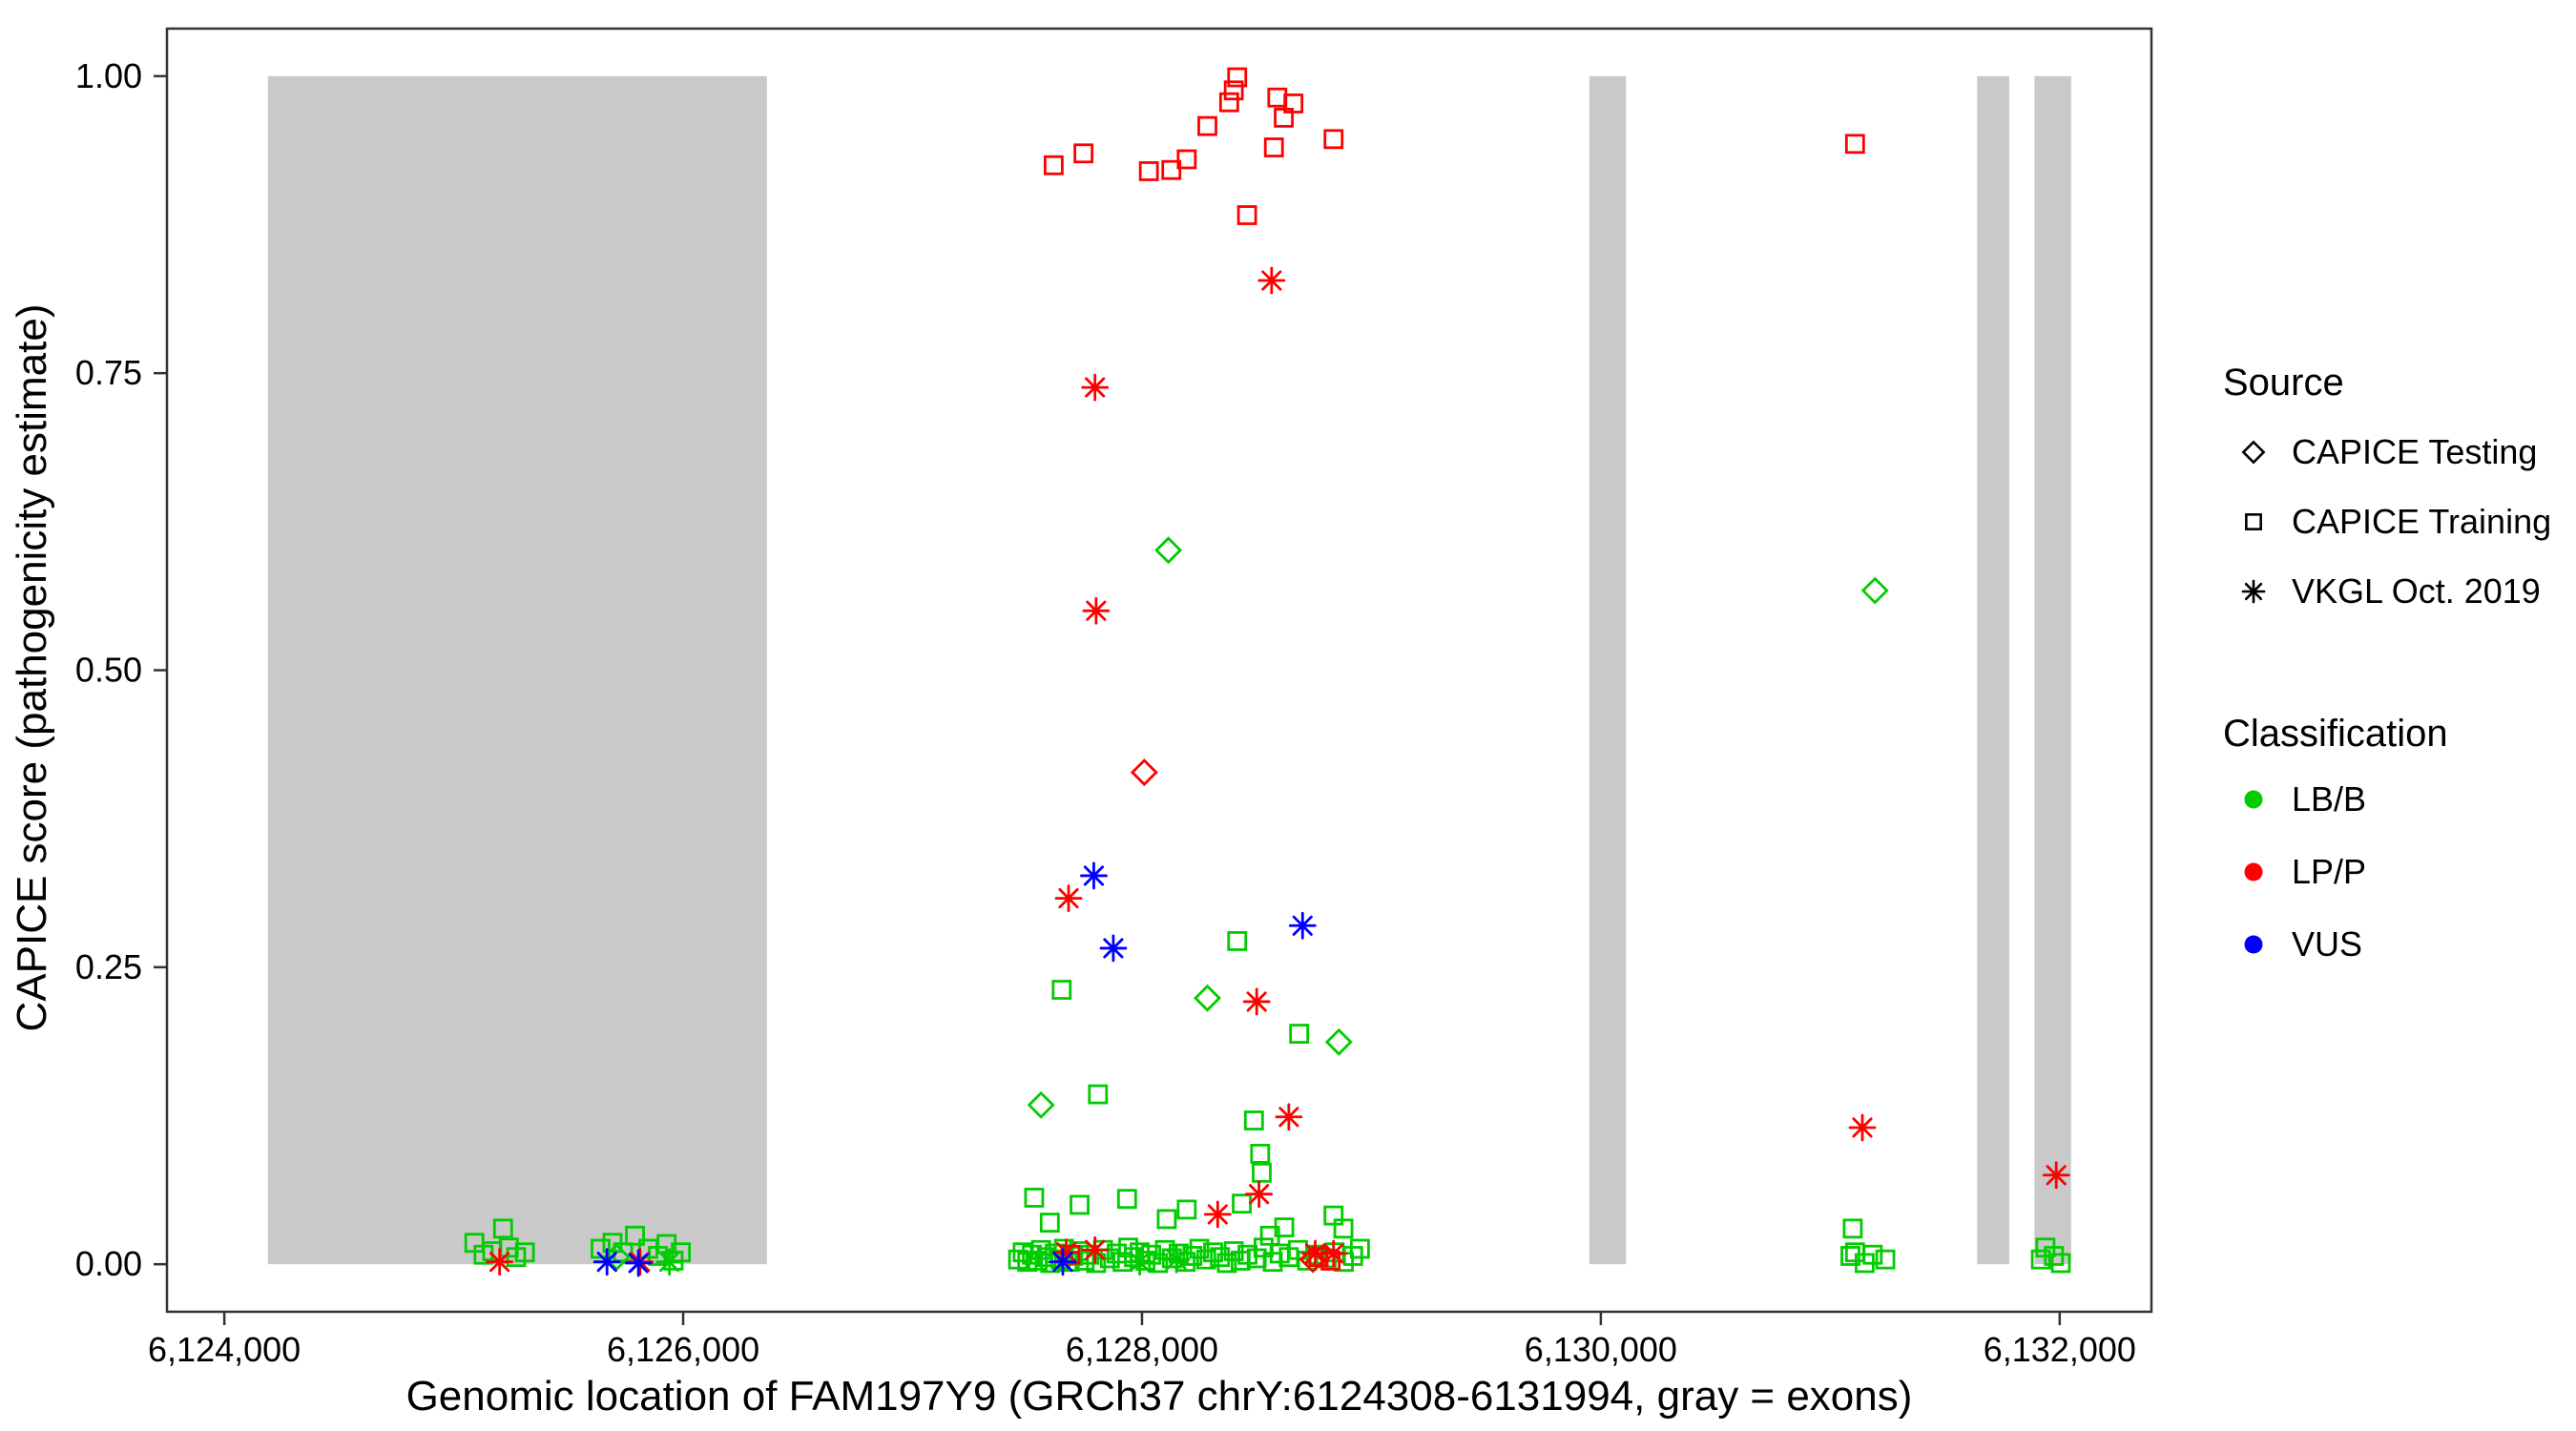 The height and width of the screenshot is (1431, 2576). I want to click on legend-classification-item-label: VUS, so click(2327, 944).